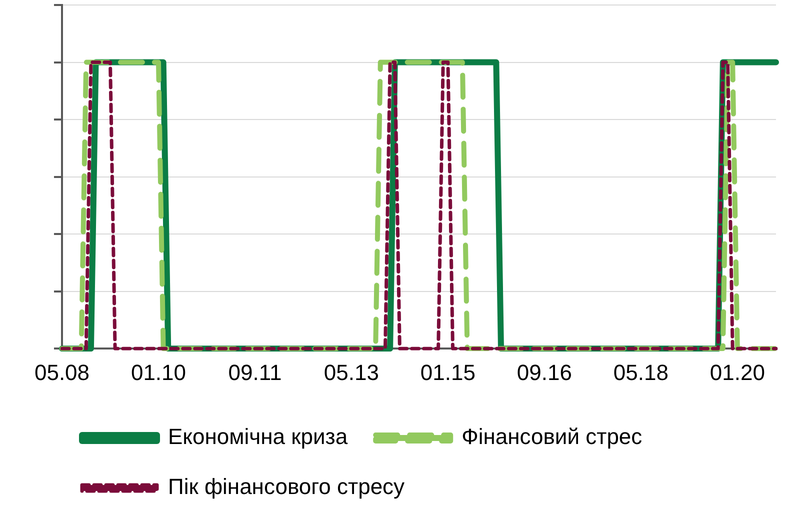  What do you see at coordinates (351, 372) in the screenshot?
I see `x-tick-label: 05.13` at bounding box center [351, 372].